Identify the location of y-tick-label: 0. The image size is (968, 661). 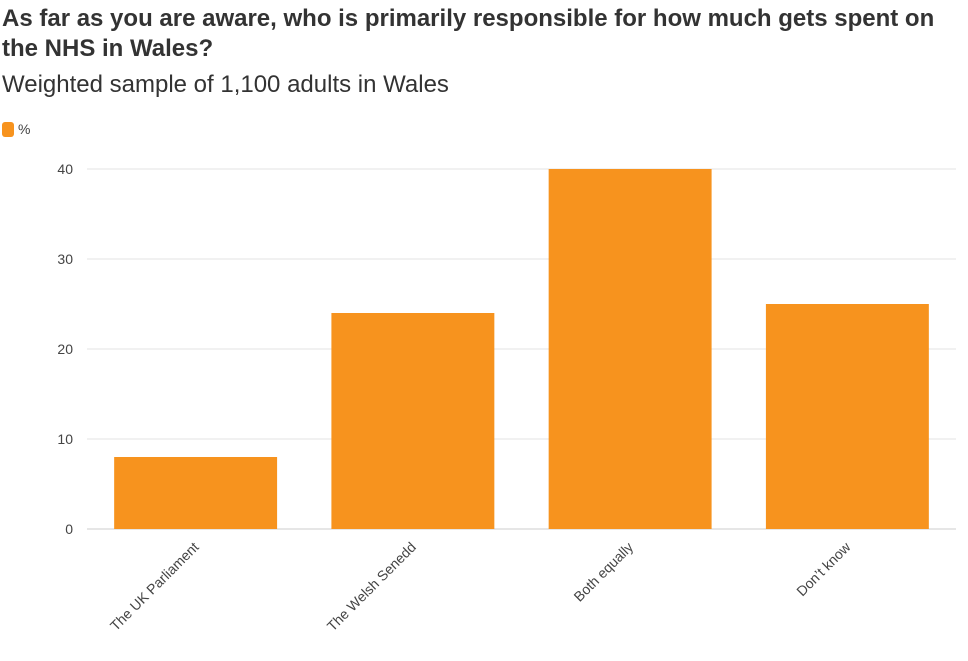
(69, 529).